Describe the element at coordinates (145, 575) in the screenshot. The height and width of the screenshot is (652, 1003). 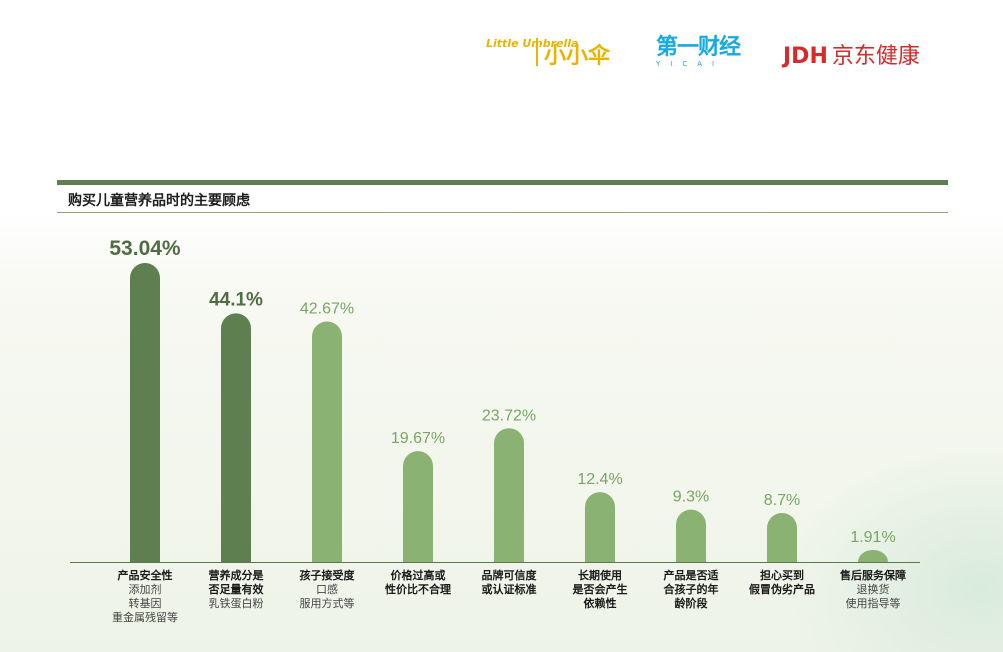
I see `category-label-line: 产品安全性` at that location.